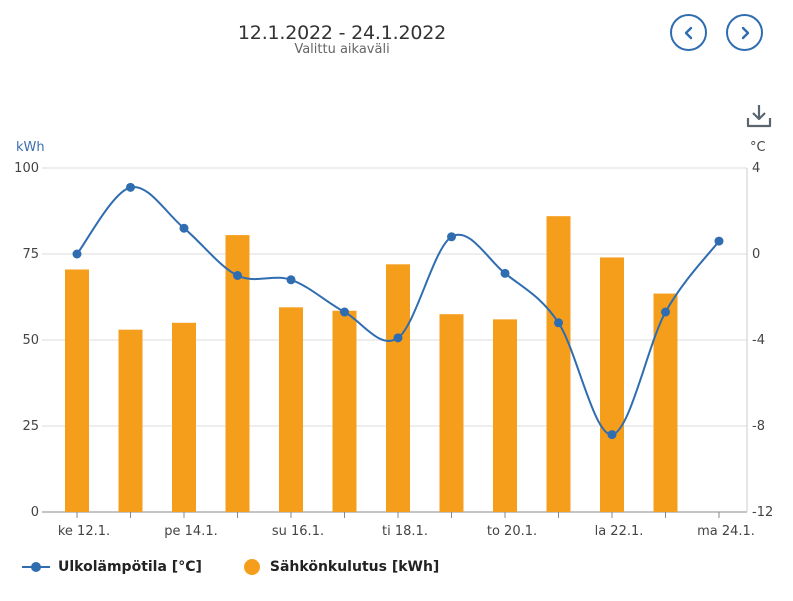 The image size is (793, 601). I want to click on x-tick-label: pe 14.1., so click(190, 531).